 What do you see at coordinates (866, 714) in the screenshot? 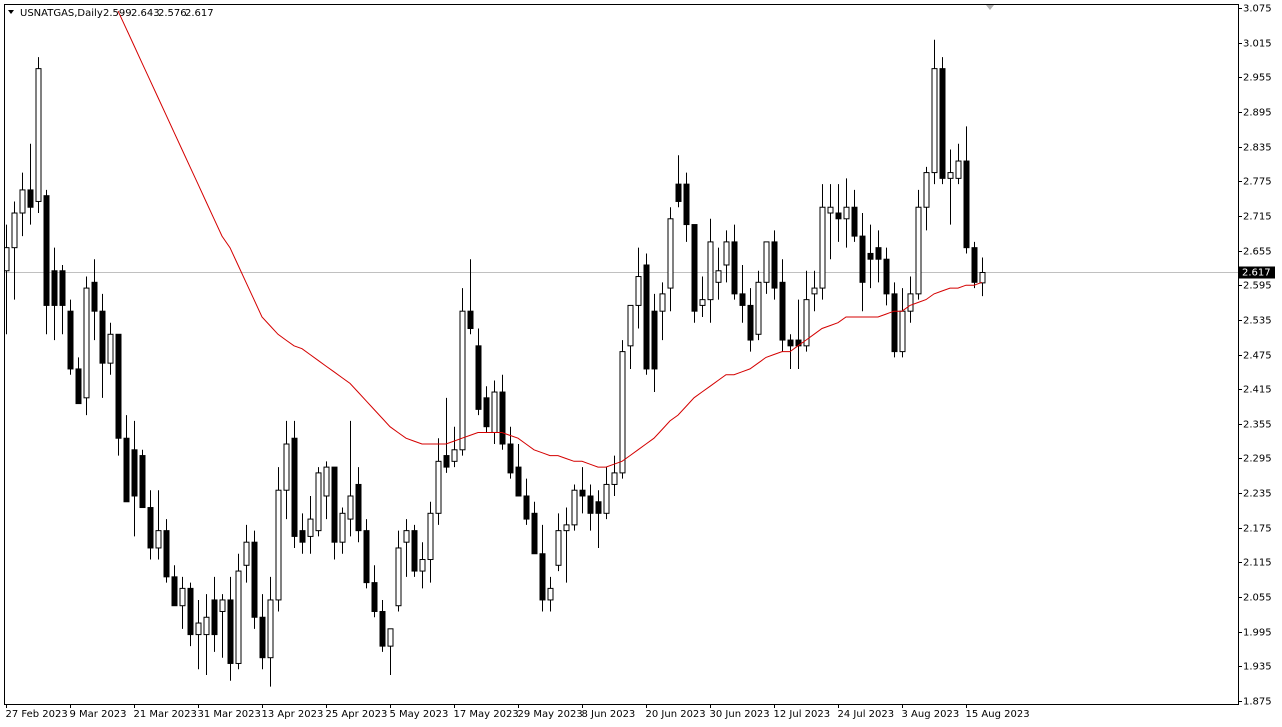
I see `x-tick-label: 24 Jul 2023` at bounding box center [866, 714].